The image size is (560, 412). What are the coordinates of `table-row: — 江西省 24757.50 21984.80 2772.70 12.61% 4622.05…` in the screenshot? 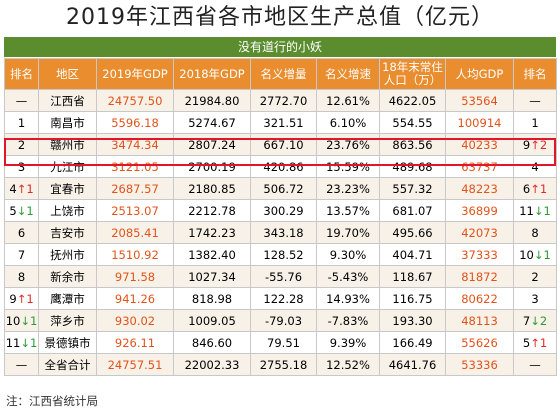 It's located at (280, 100).